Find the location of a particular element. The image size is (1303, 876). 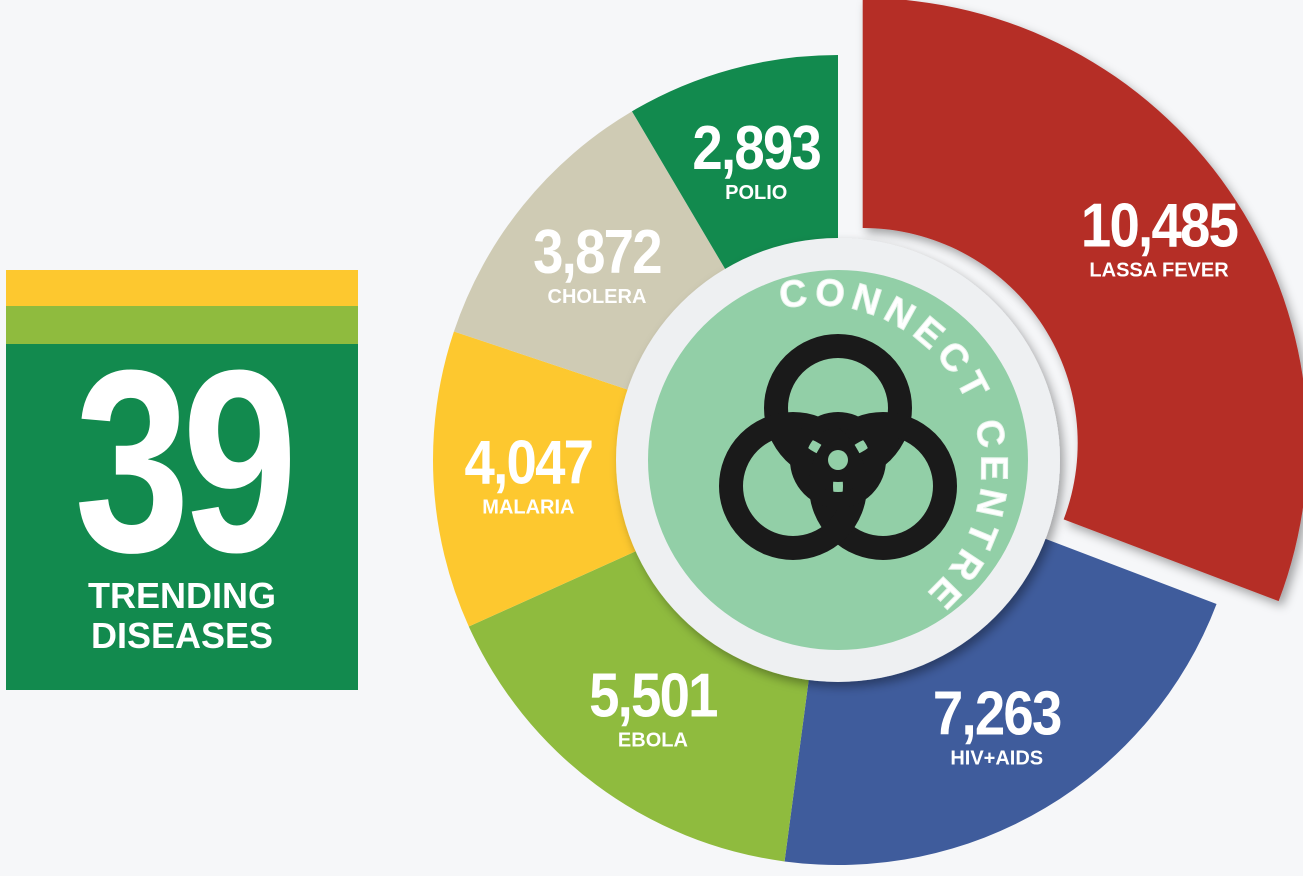

category-label: POLIO is located at coordinates (756, 193).